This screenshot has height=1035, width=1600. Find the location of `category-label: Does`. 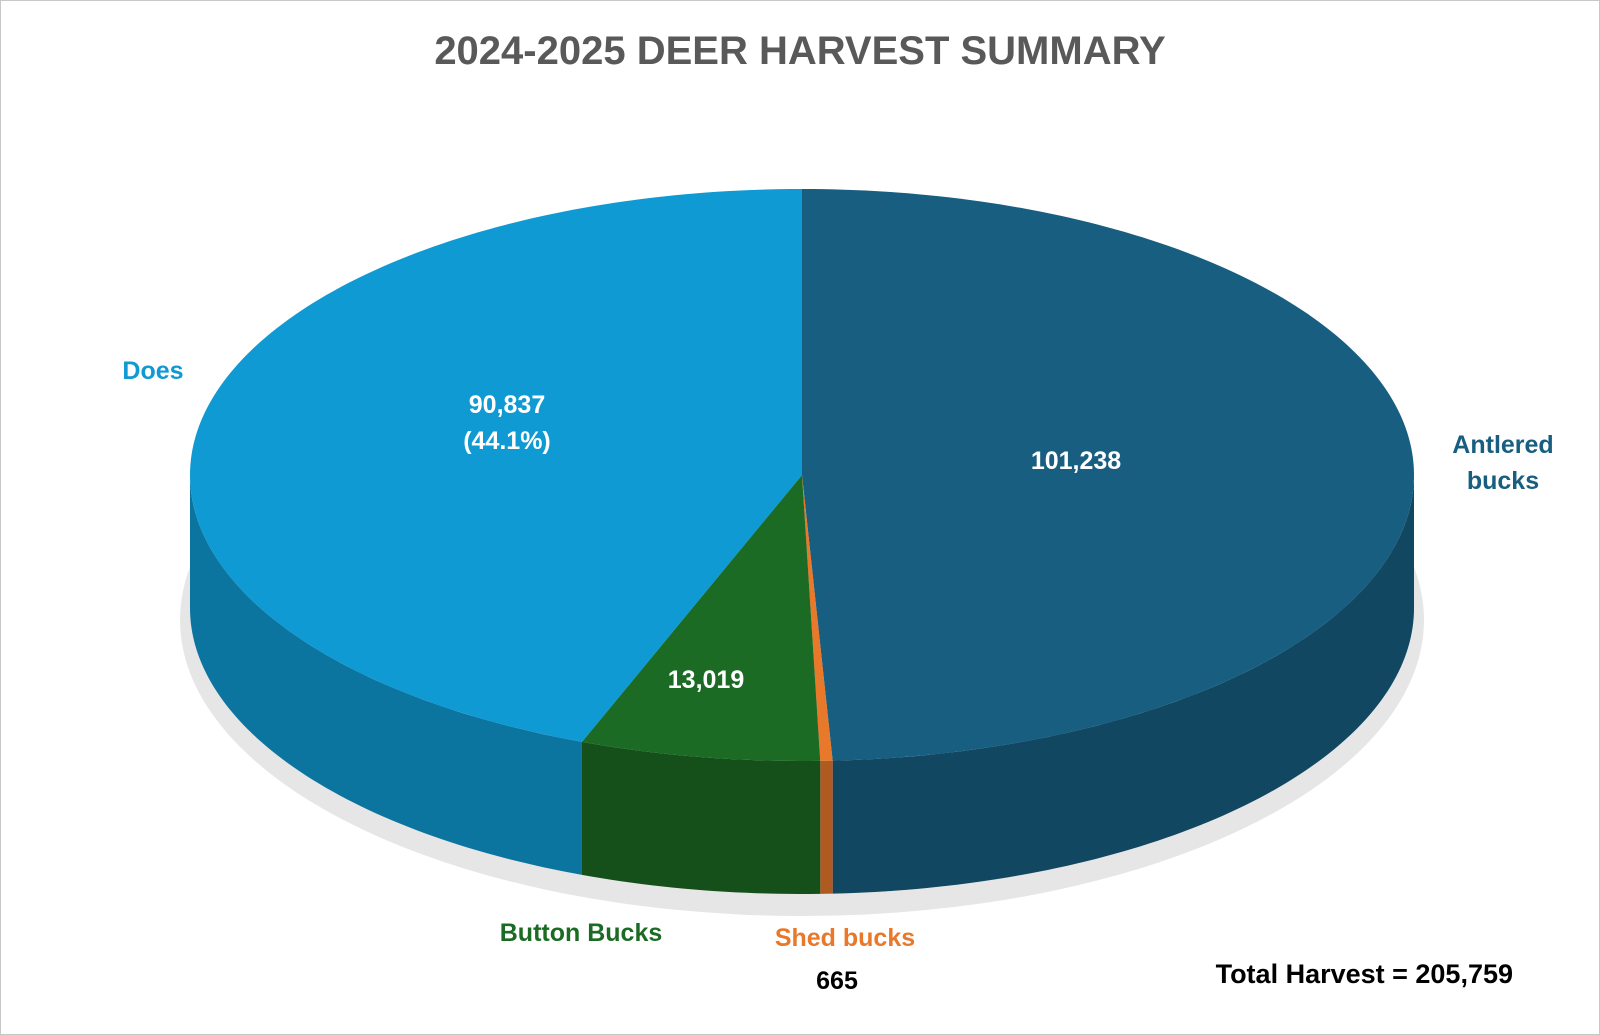

category-label: Does is located at coordinates (153, 371).